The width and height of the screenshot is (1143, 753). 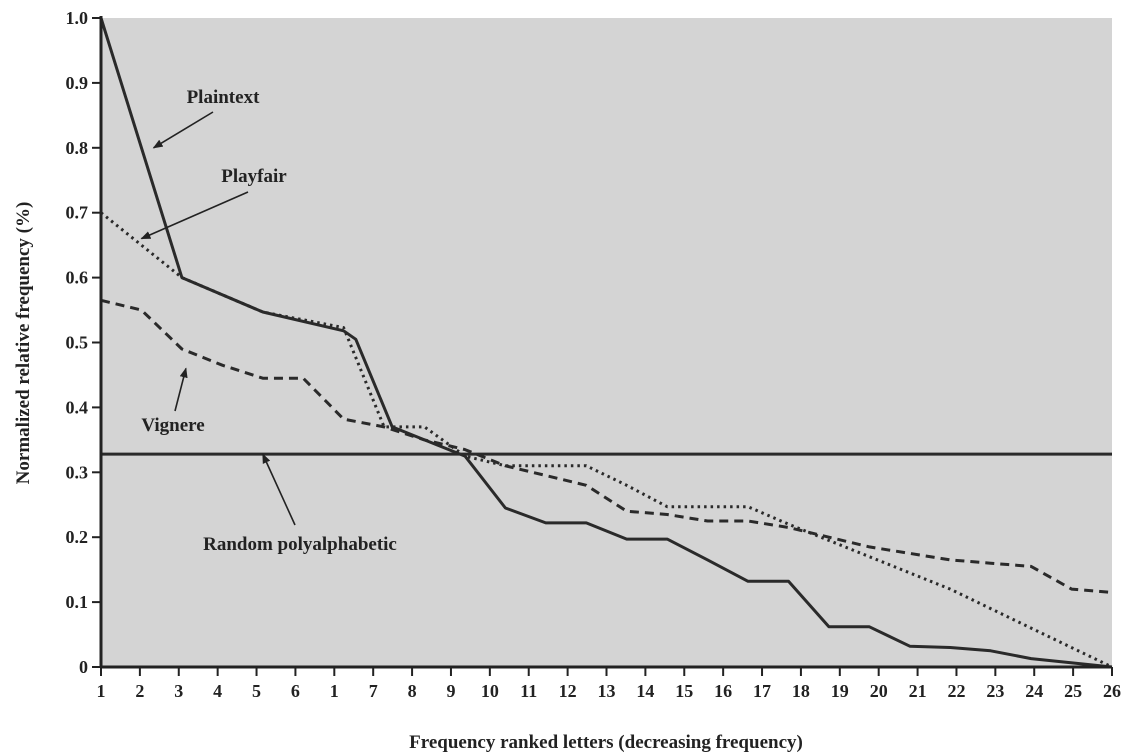 What do you see at coordinates (645, 691) in the screenshot?
I see `x-tick-label: 14` at bounding box center [645, 691].